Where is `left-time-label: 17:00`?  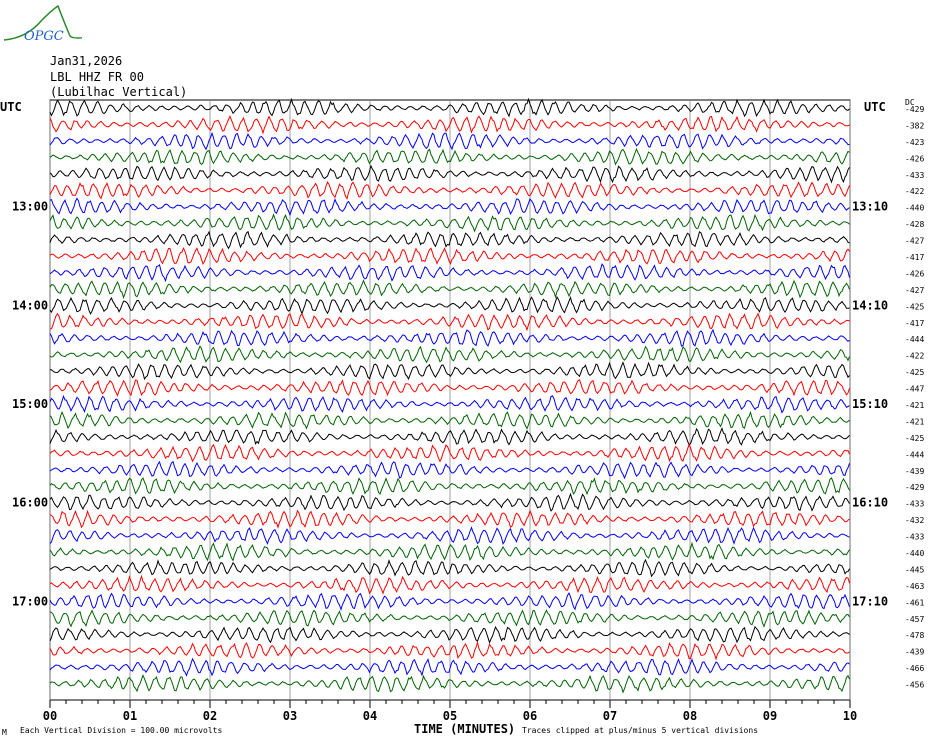 left-time-label: 17:00 is located at coordinates (30, 601).